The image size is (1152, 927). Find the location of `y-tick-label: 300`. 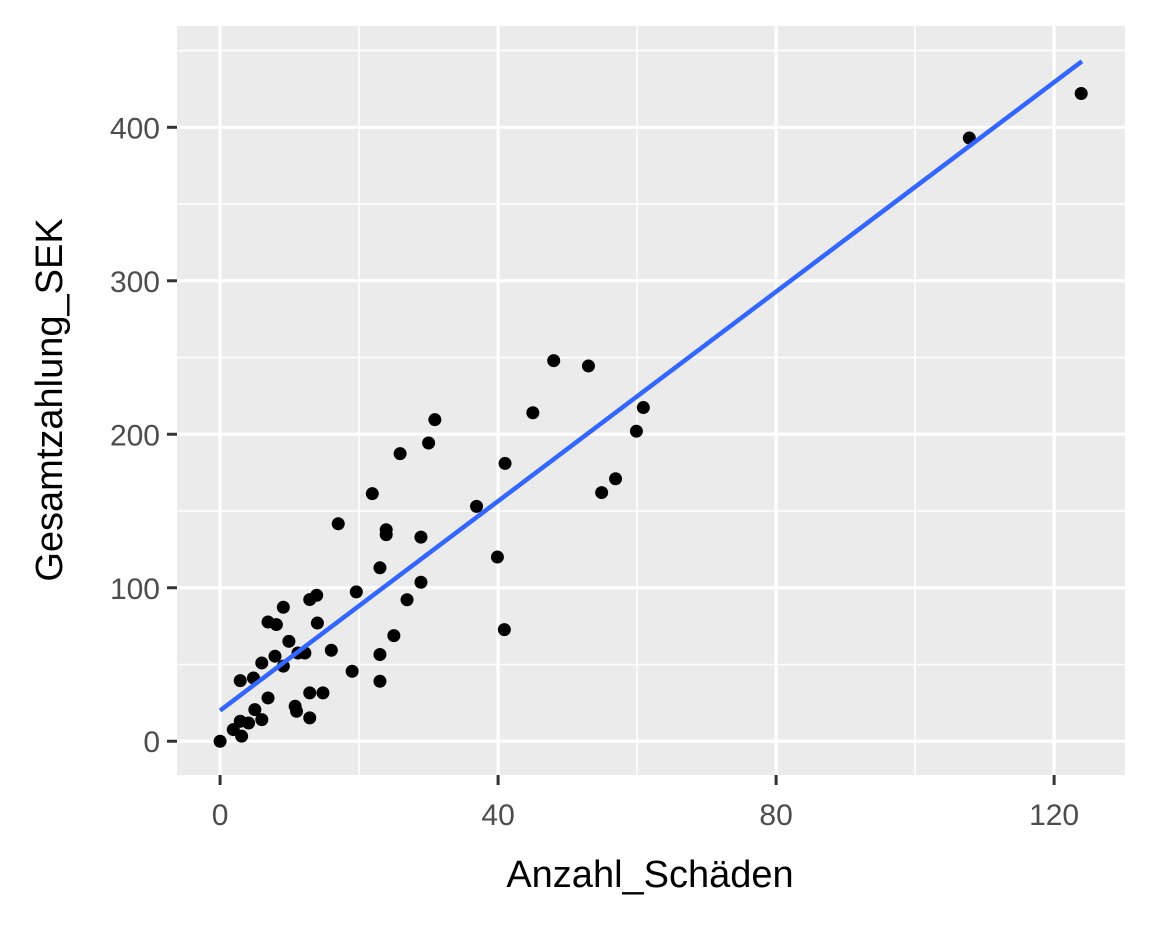

y-tick-label: 300 is located at coordinates (135, 282).